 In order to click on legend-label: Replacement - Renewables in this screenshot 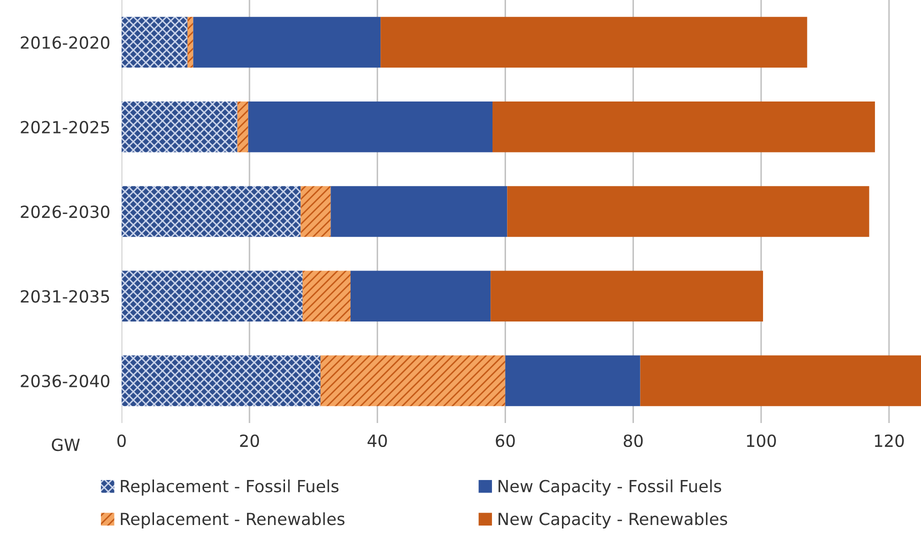, I will do `click(232, 520)`.